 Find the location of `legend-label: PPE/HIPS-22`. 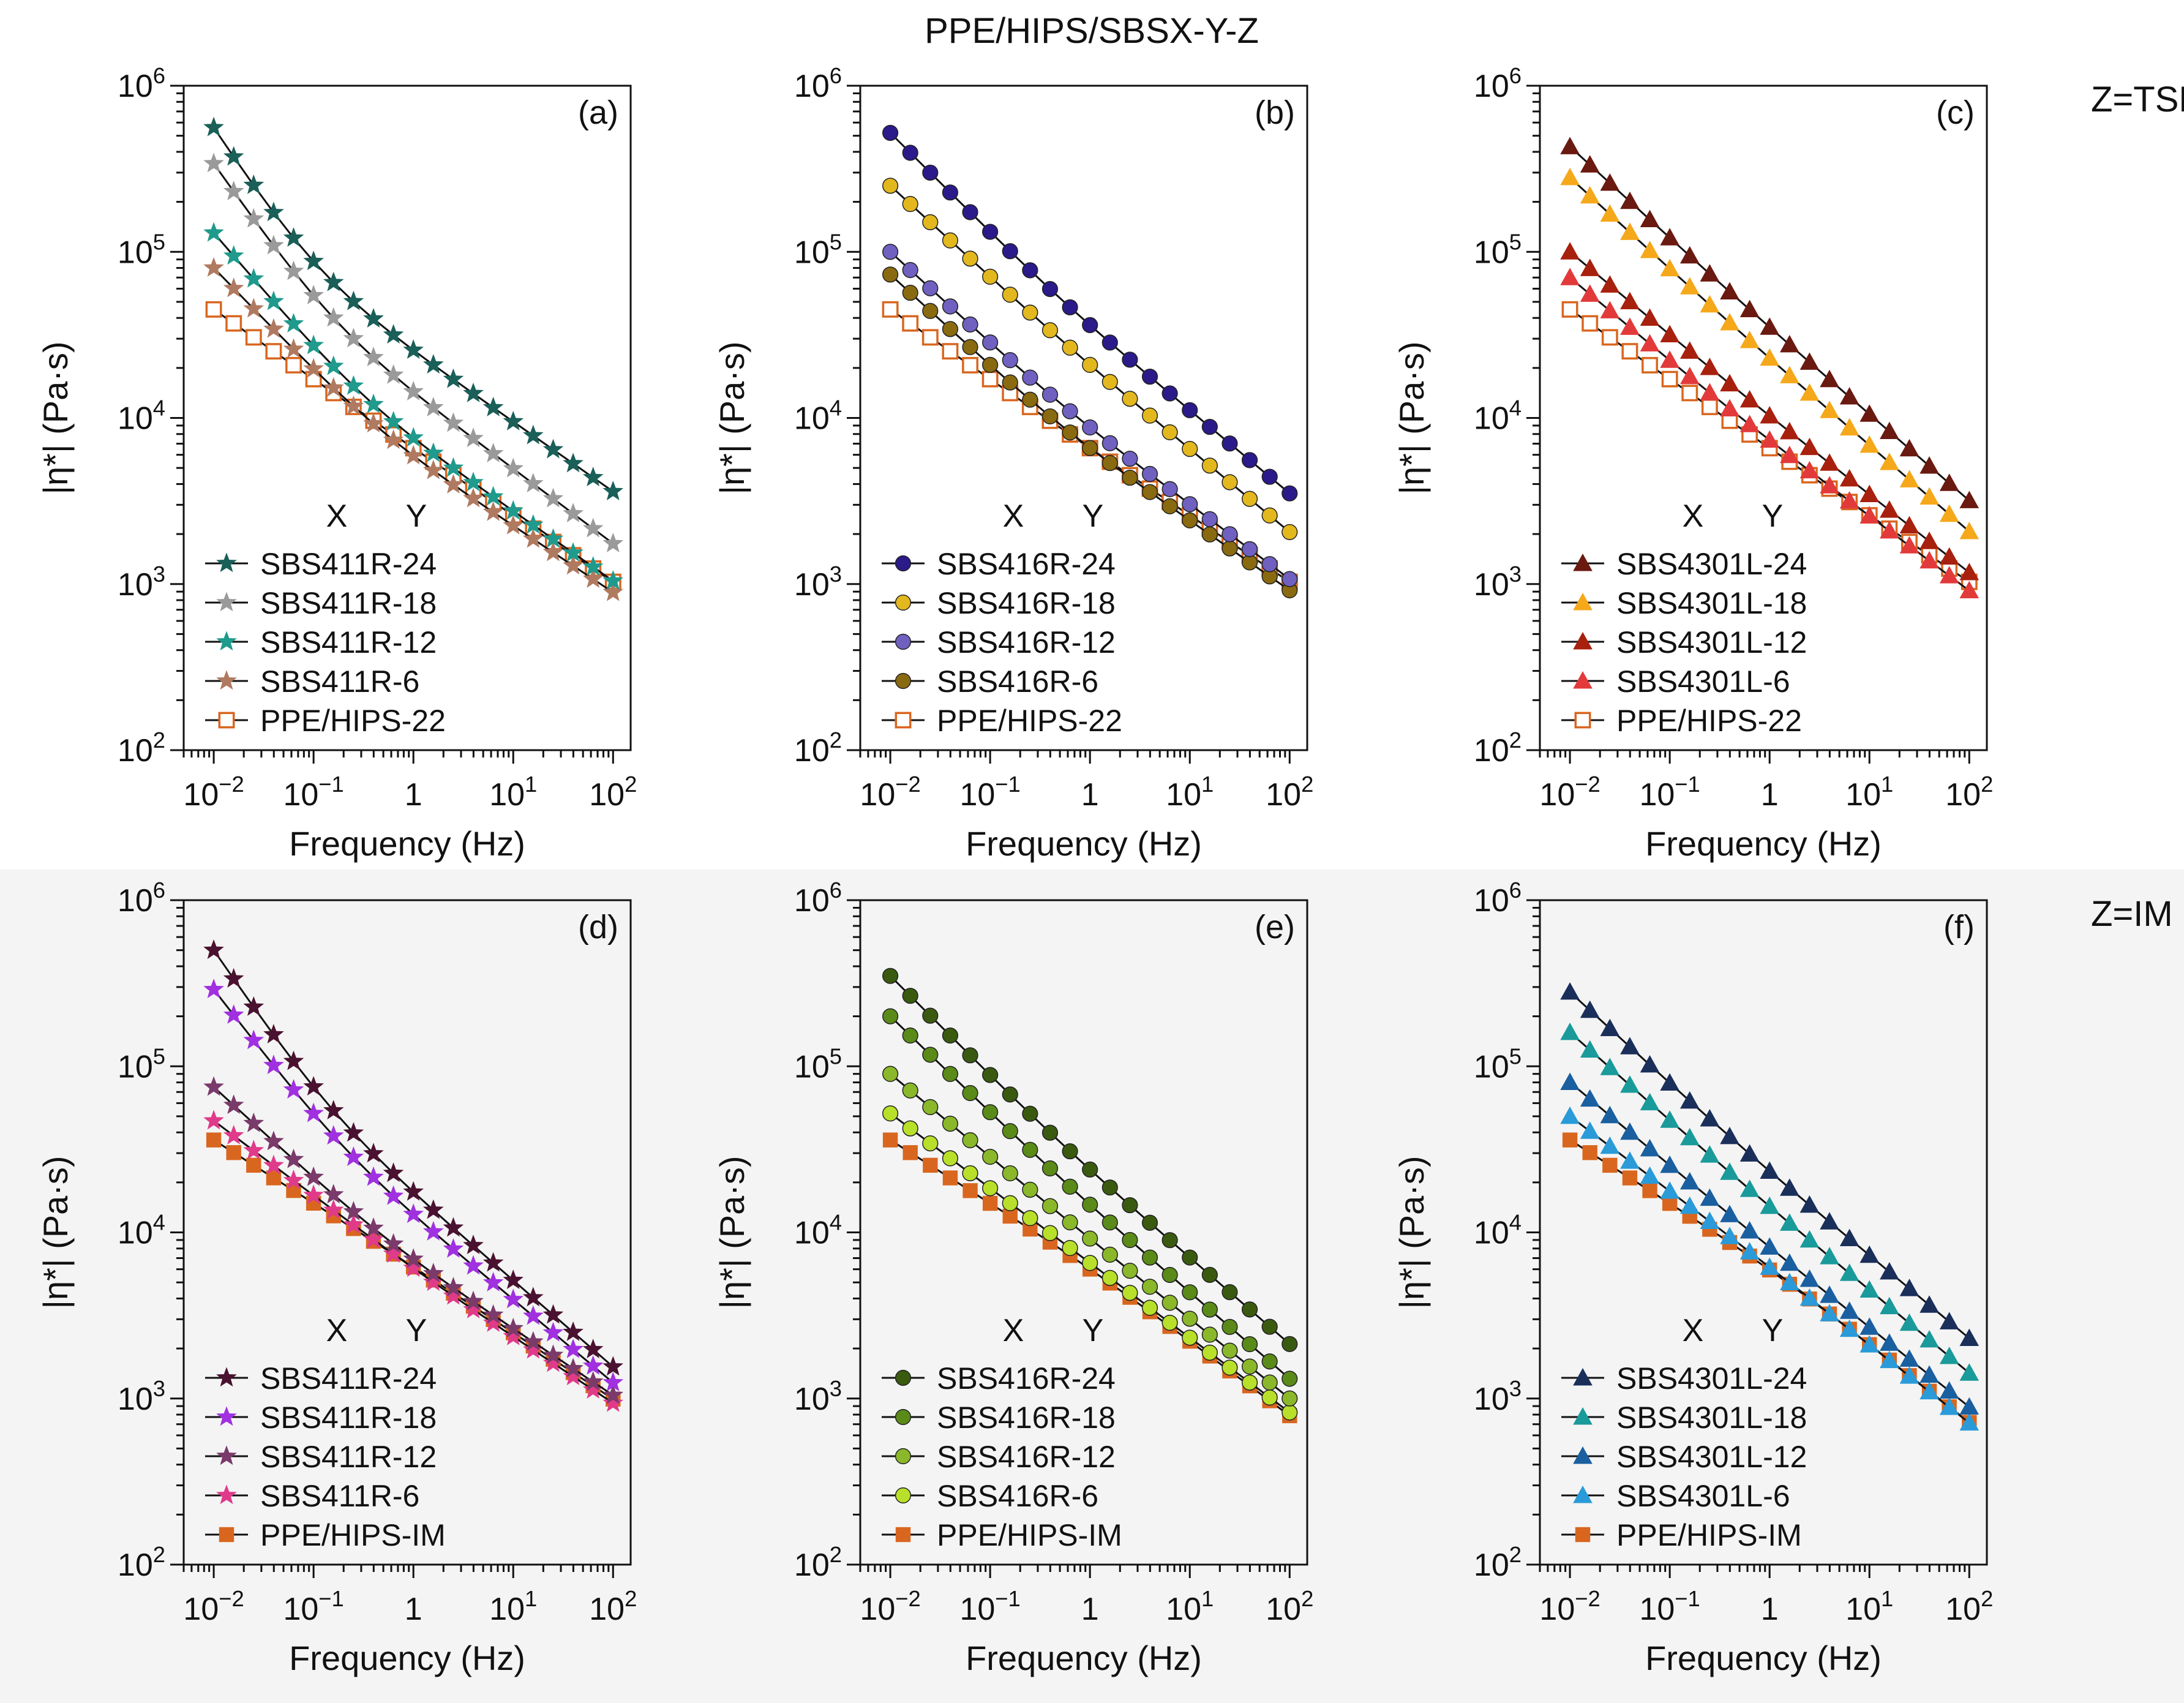

legend-label: PPE/HIPS-22 is located at coordinates (1029, 721).